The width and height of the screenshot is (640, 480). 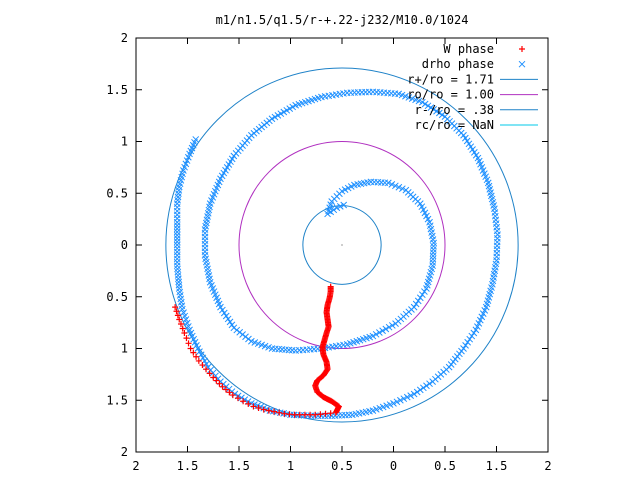 What do you see at coordinates (124, 142) in the screenshot?
I see `y-tick-label: 1` at bounding box center [124, 142].